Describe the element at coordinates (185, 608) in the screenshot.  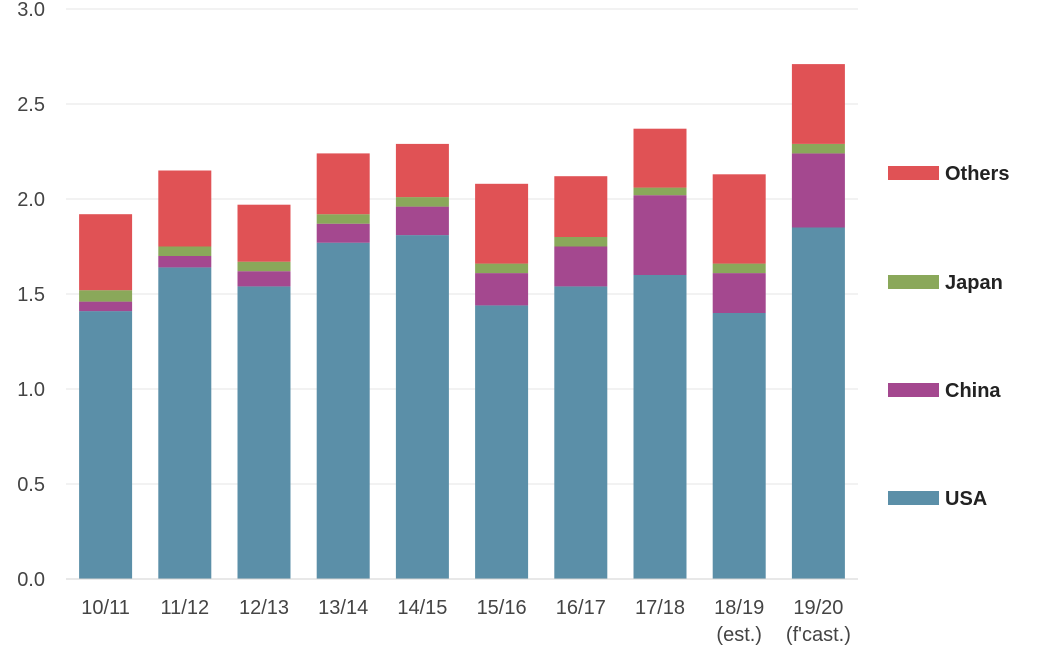
I see `x-tick-label: 11/12` at that location.